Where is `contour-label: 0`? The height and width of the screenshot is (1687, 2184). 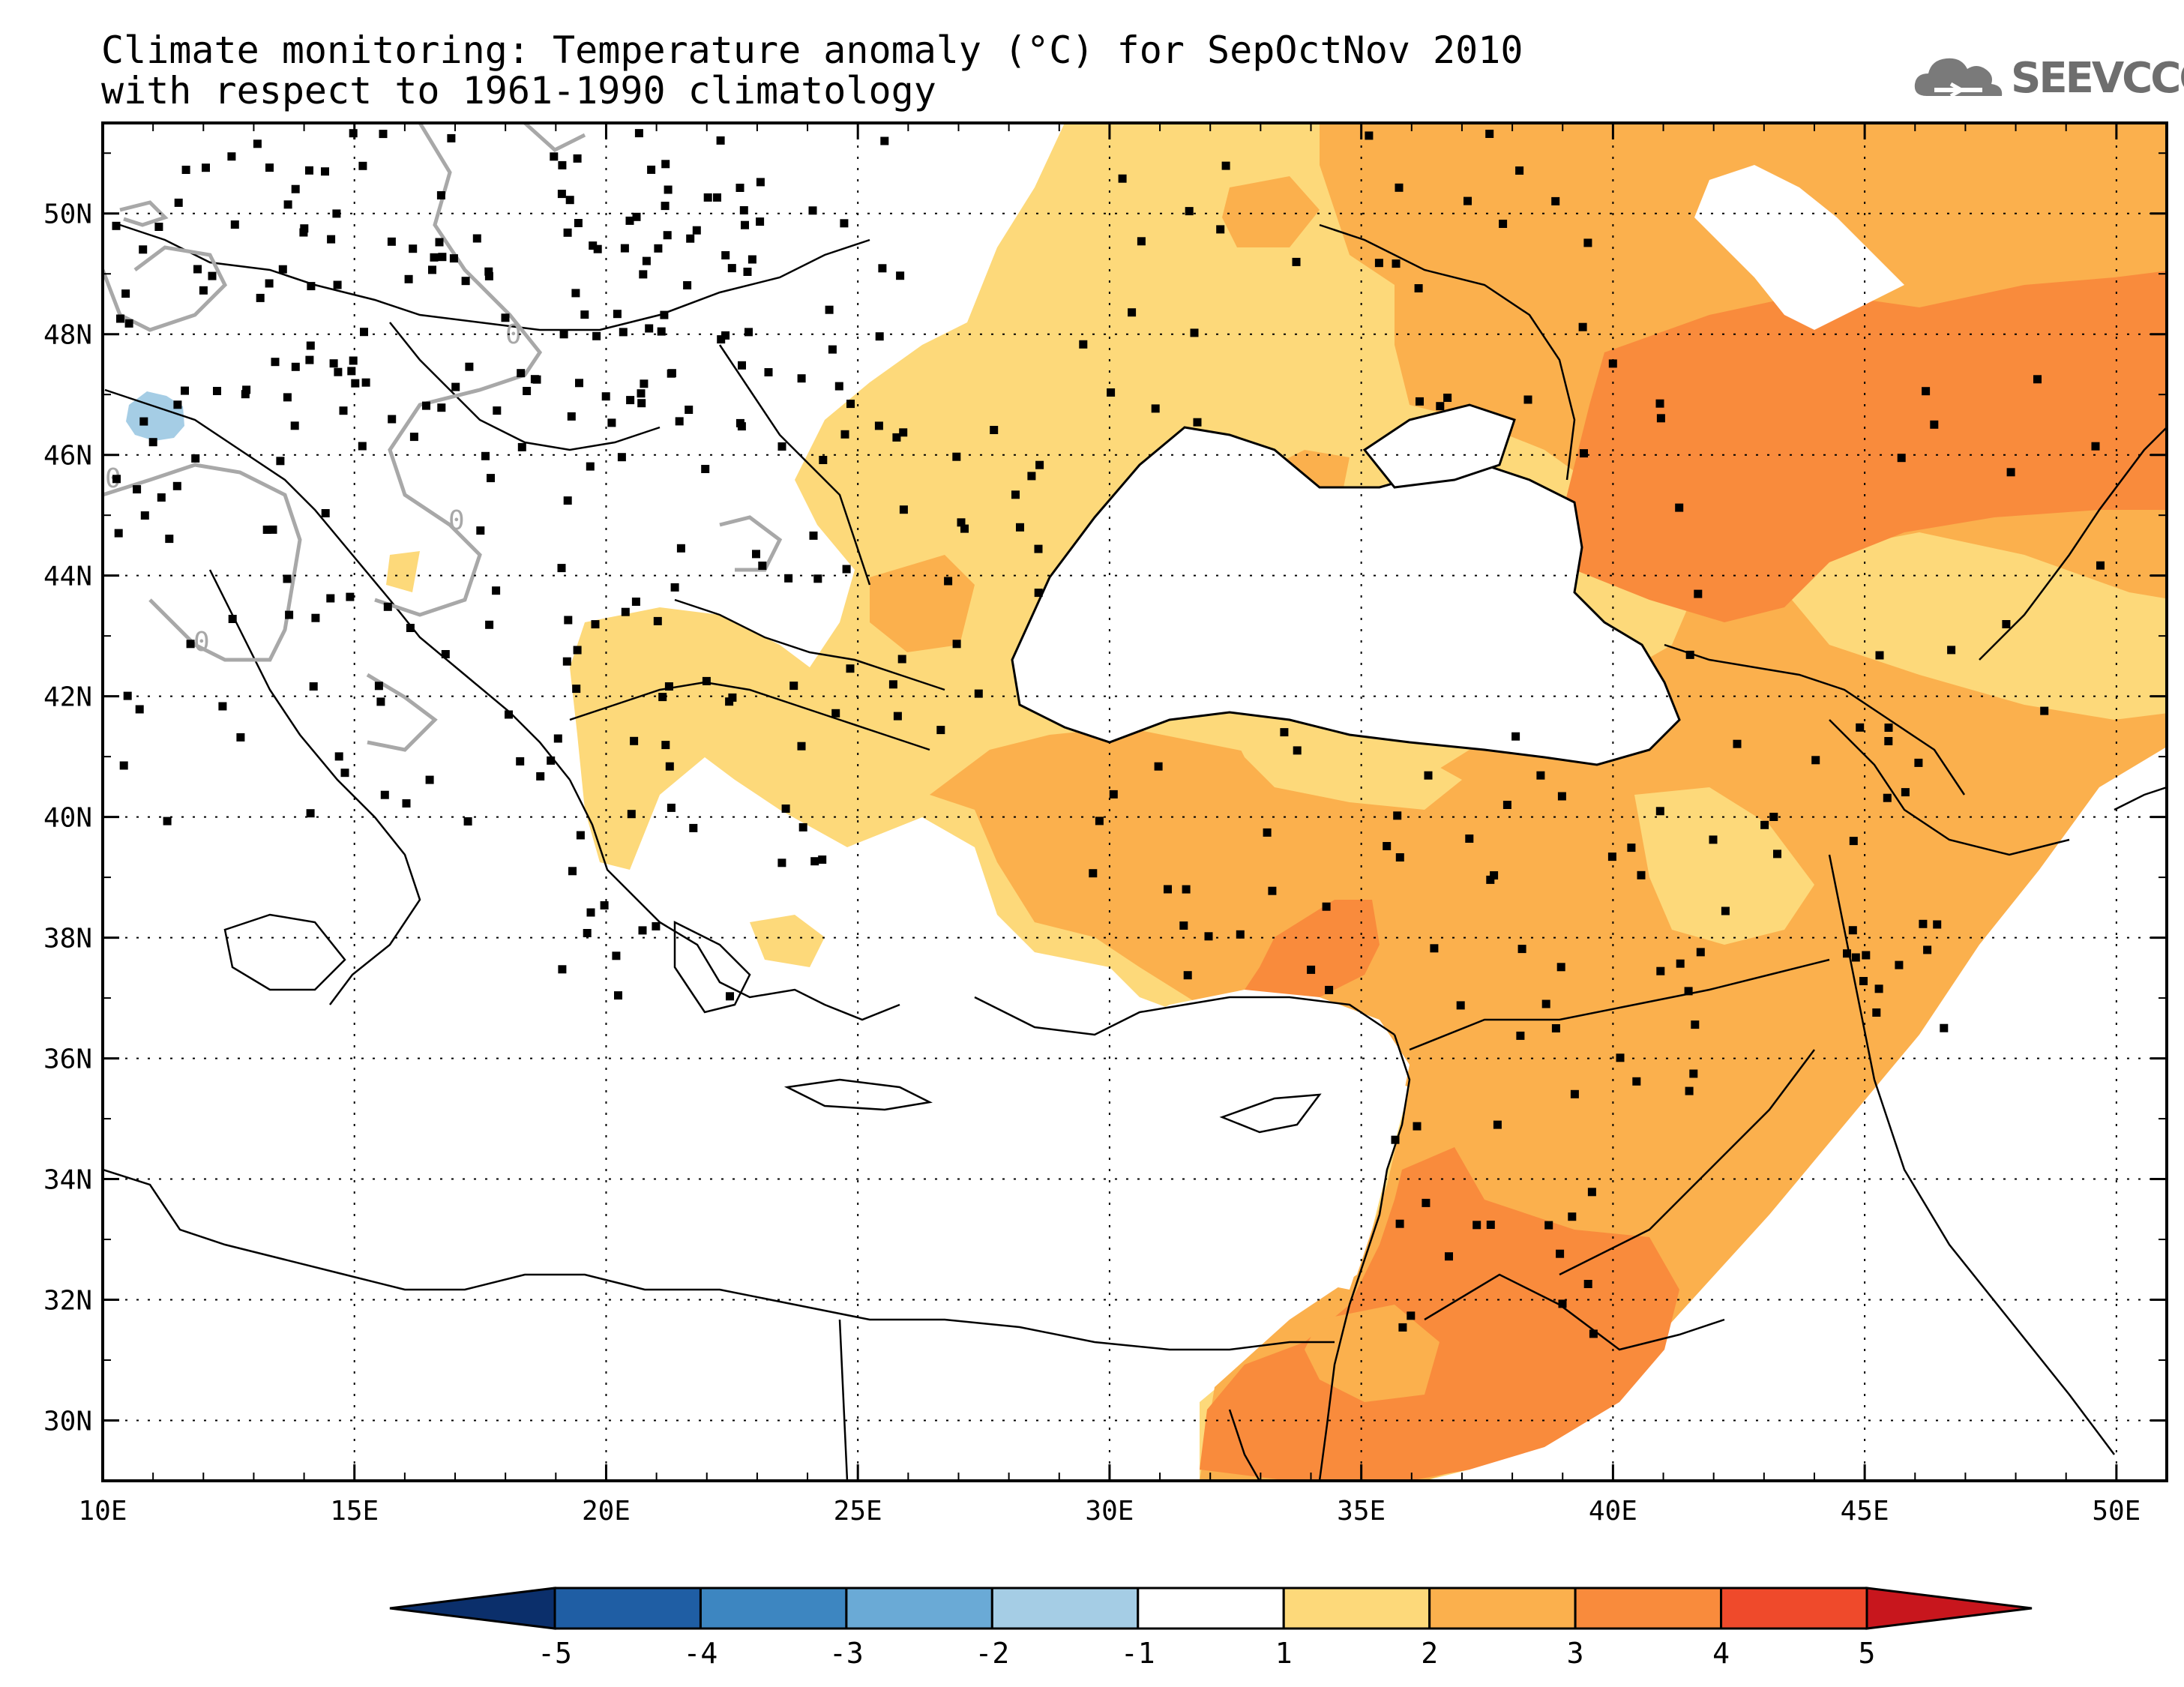
contour-label: 0 is located at coordinates (456, 520).